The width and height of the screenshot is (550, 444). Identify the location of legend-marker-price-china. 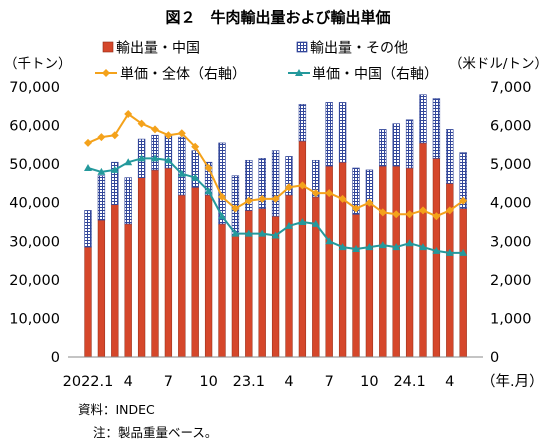
(299, 72).